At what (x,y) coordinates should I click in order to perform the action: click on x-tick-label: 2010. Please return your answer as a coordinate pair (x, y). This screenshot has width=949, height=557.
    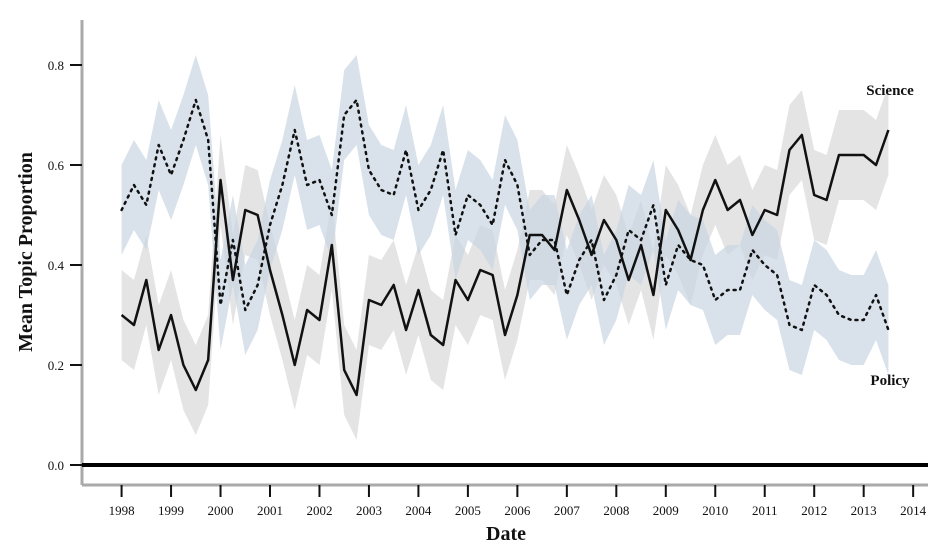
    Looking at the image, I should click on (715, 510).